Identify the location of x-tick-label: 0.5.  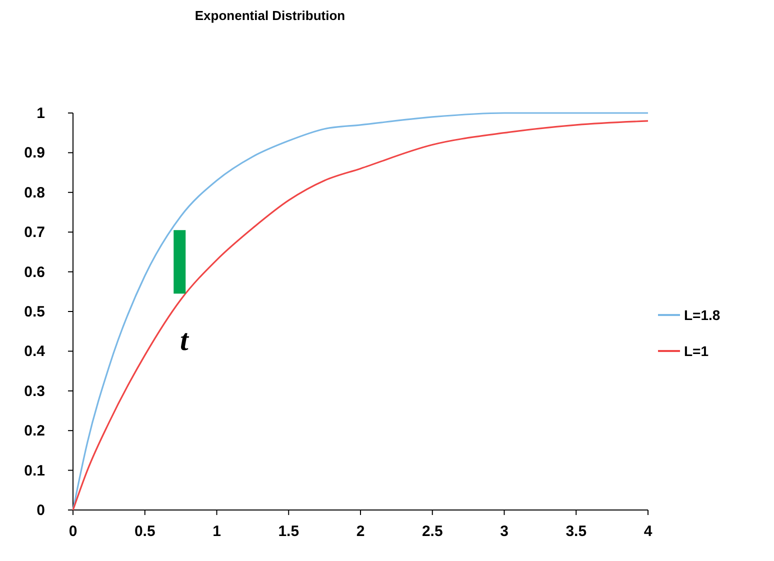
(145, 531).